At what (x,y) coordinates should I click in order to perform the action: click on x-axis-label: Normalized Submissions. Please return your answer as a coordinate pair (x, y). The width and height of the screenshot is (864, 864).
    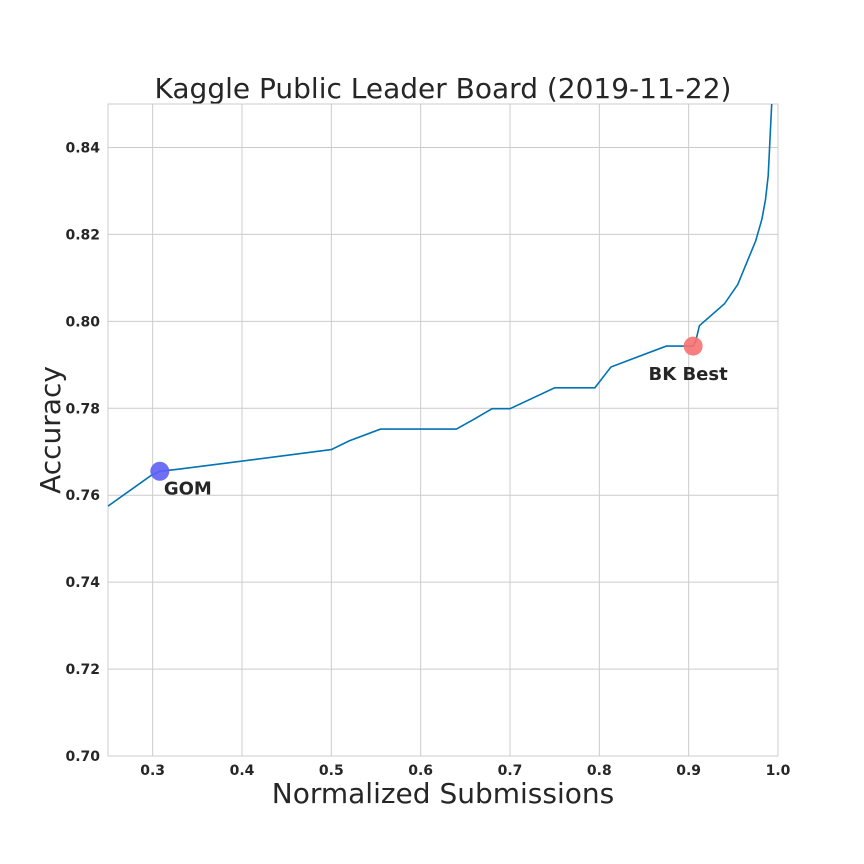
    Looking at the image, I should click on (443, 793).